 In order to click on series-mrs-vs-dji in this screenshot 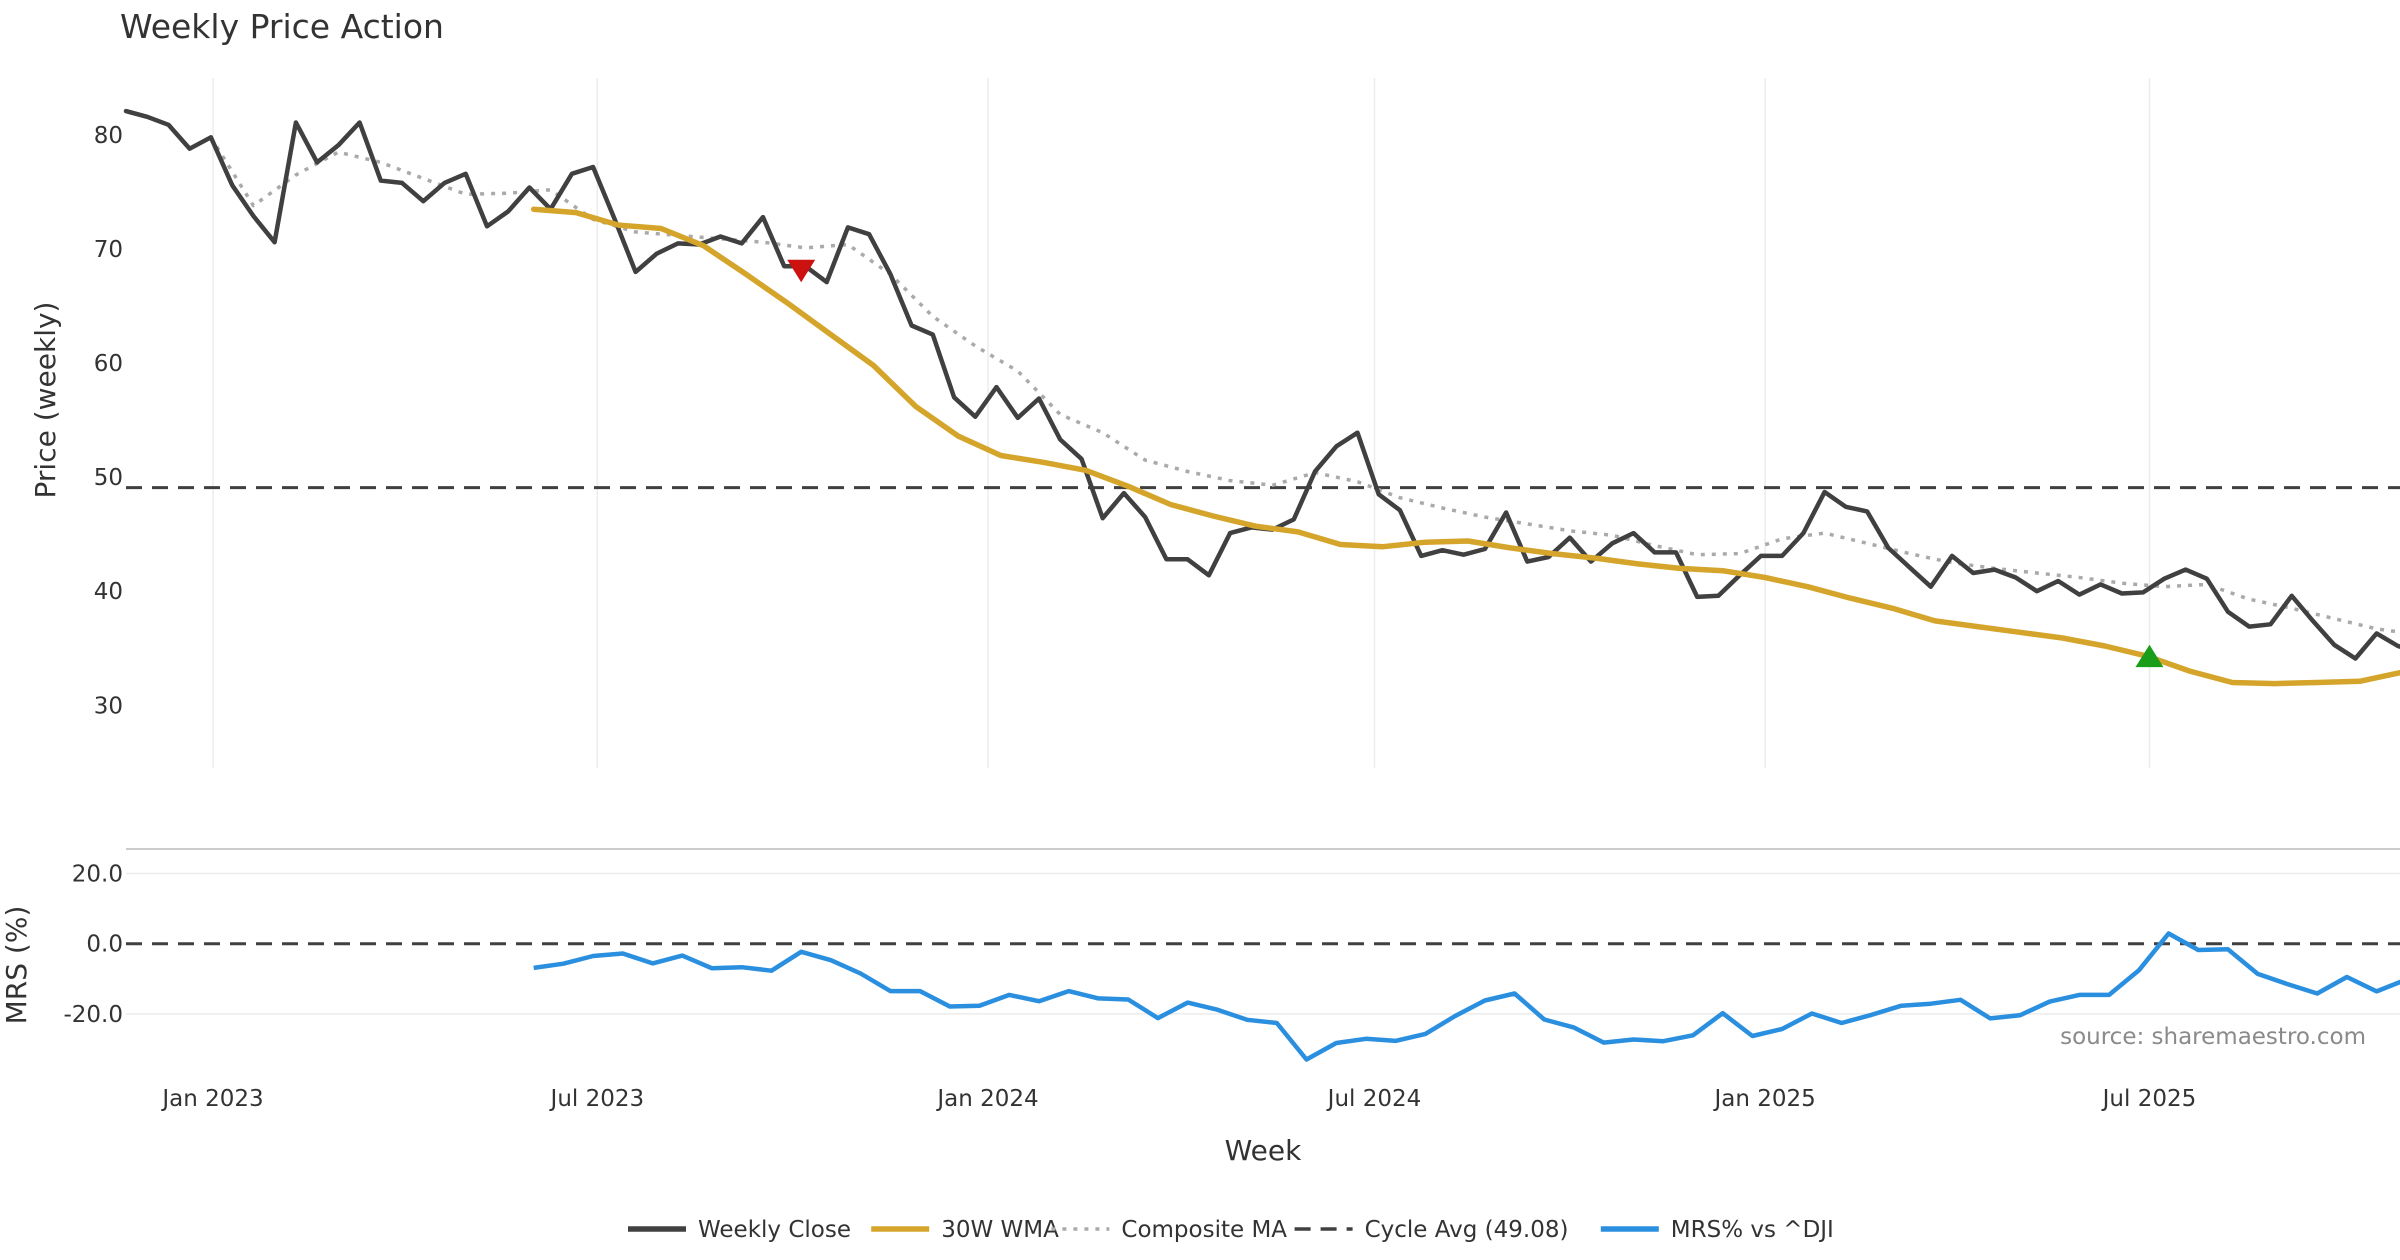, I will do `click(1466, 996)`.